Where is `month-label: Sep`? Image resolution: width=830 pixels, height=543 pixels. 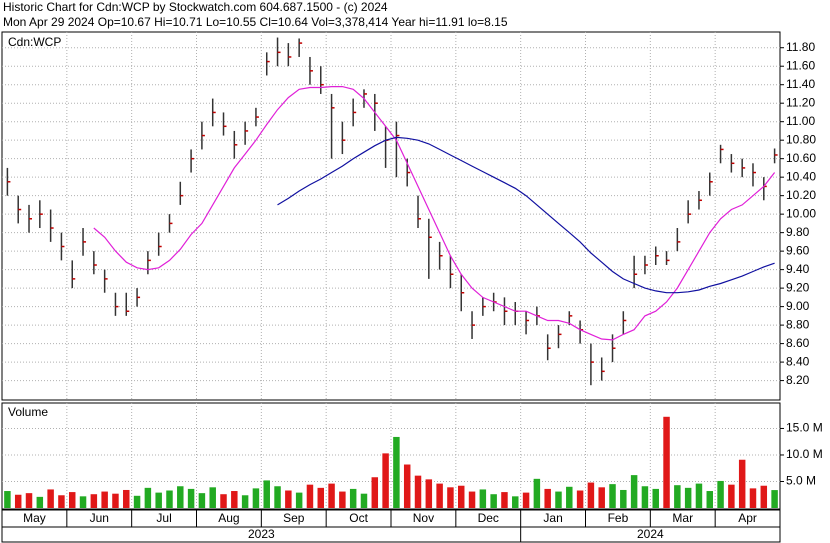 month-label: Sep is located at coordinates (294, 518).